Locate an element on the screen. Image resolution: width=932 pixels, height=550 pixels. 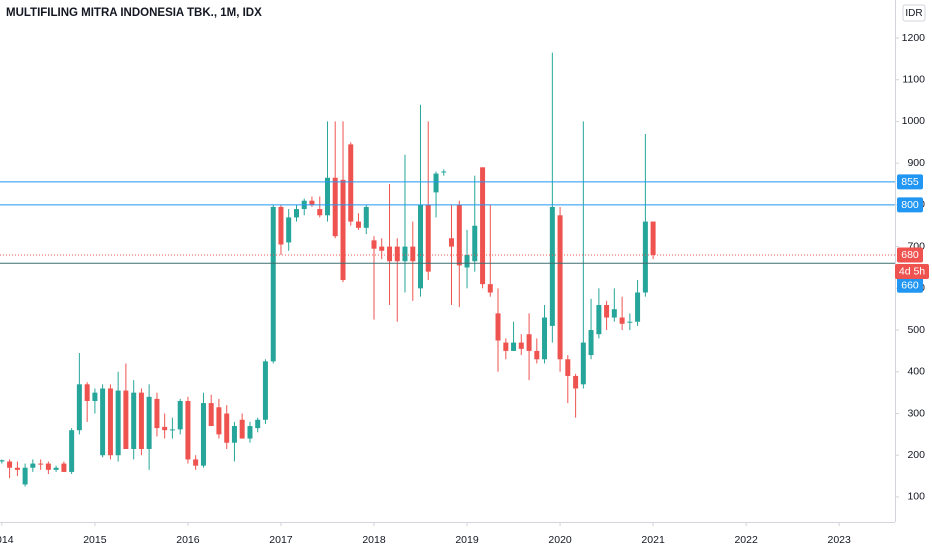
y-tick-label: 1100 is located at coordinates (913, 79).